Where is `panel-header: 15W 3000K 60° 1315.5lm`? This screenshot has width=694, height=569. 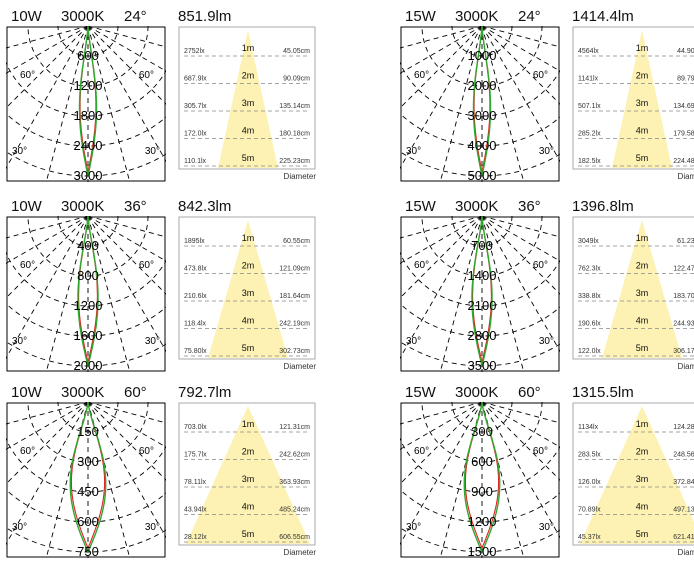 panel-header: 15W 3000K 60° 1315.5lm is located at coordinates (547, 393).